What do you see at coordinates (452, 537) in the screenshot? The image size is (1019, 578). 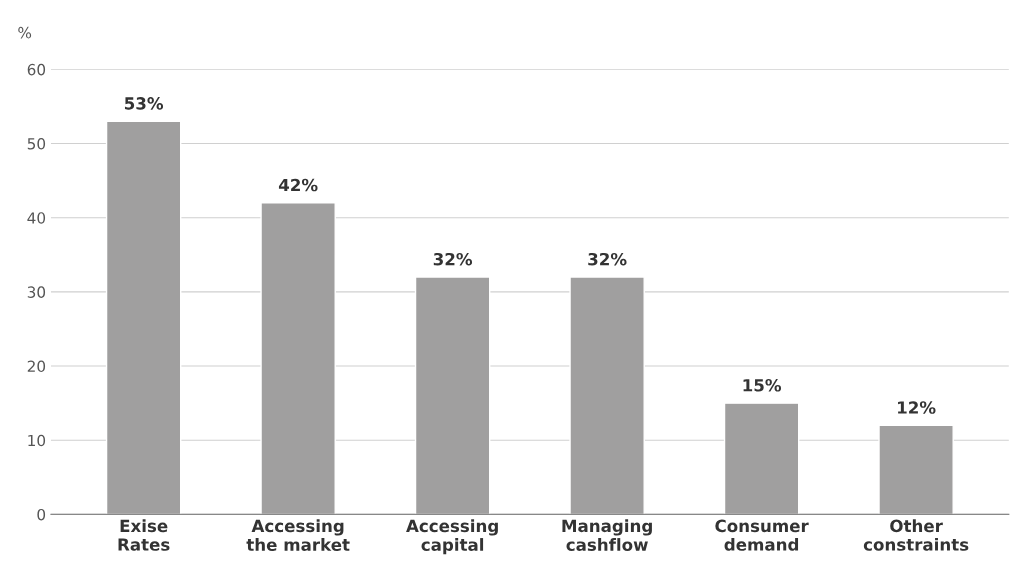 I see `x-tick-label: Accessing capital` at bounding box center [452, 537].